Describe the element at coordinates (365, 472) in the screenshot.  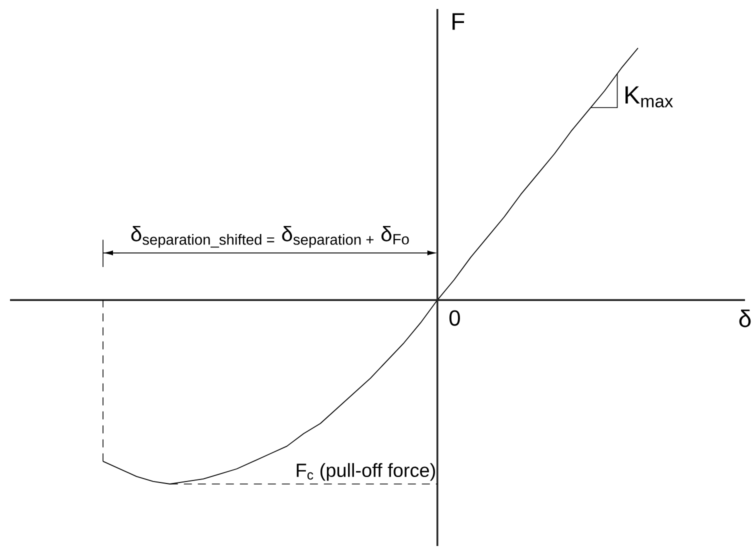
I see `ref-line-label: F$_{c}$ (pull-off force)` at that location.